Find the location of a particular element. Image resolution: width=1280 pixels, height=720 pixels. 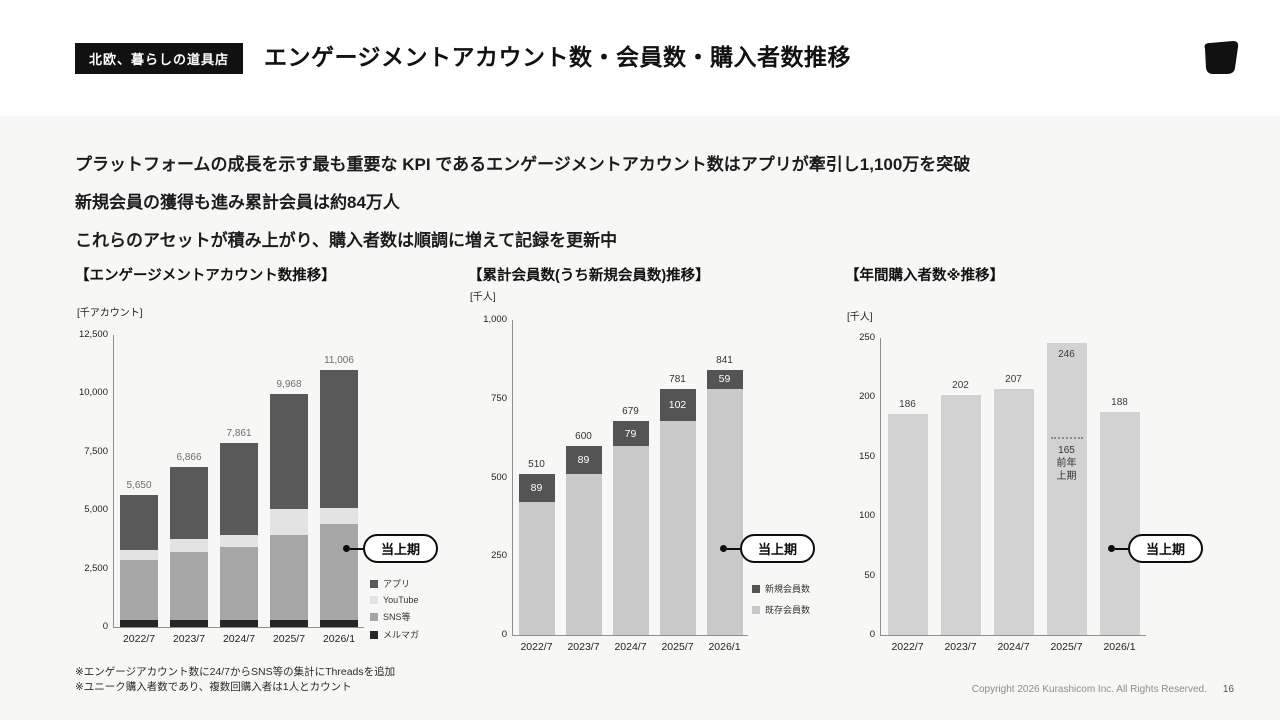

legend-label: YouTube is located at coordinates (401, 600).